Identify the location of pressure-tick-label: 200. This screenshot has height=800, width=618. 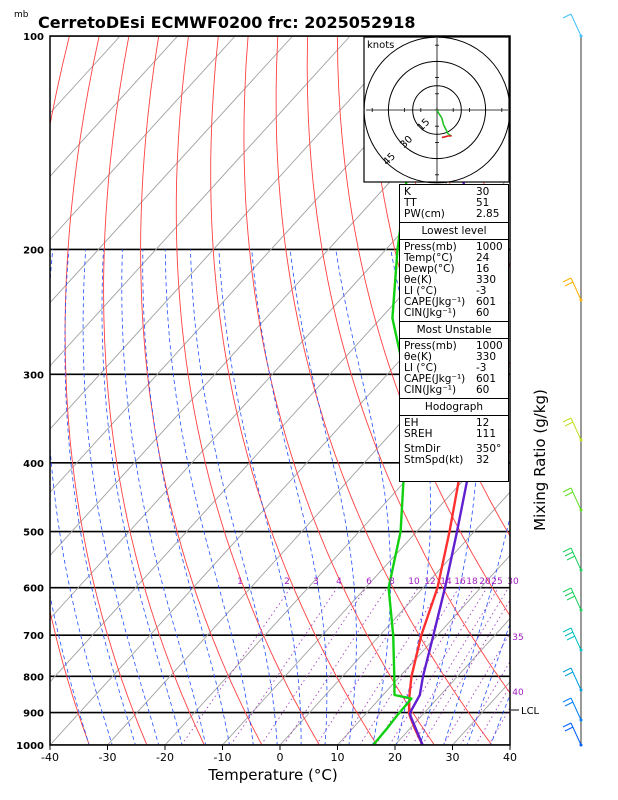
(33, 250).